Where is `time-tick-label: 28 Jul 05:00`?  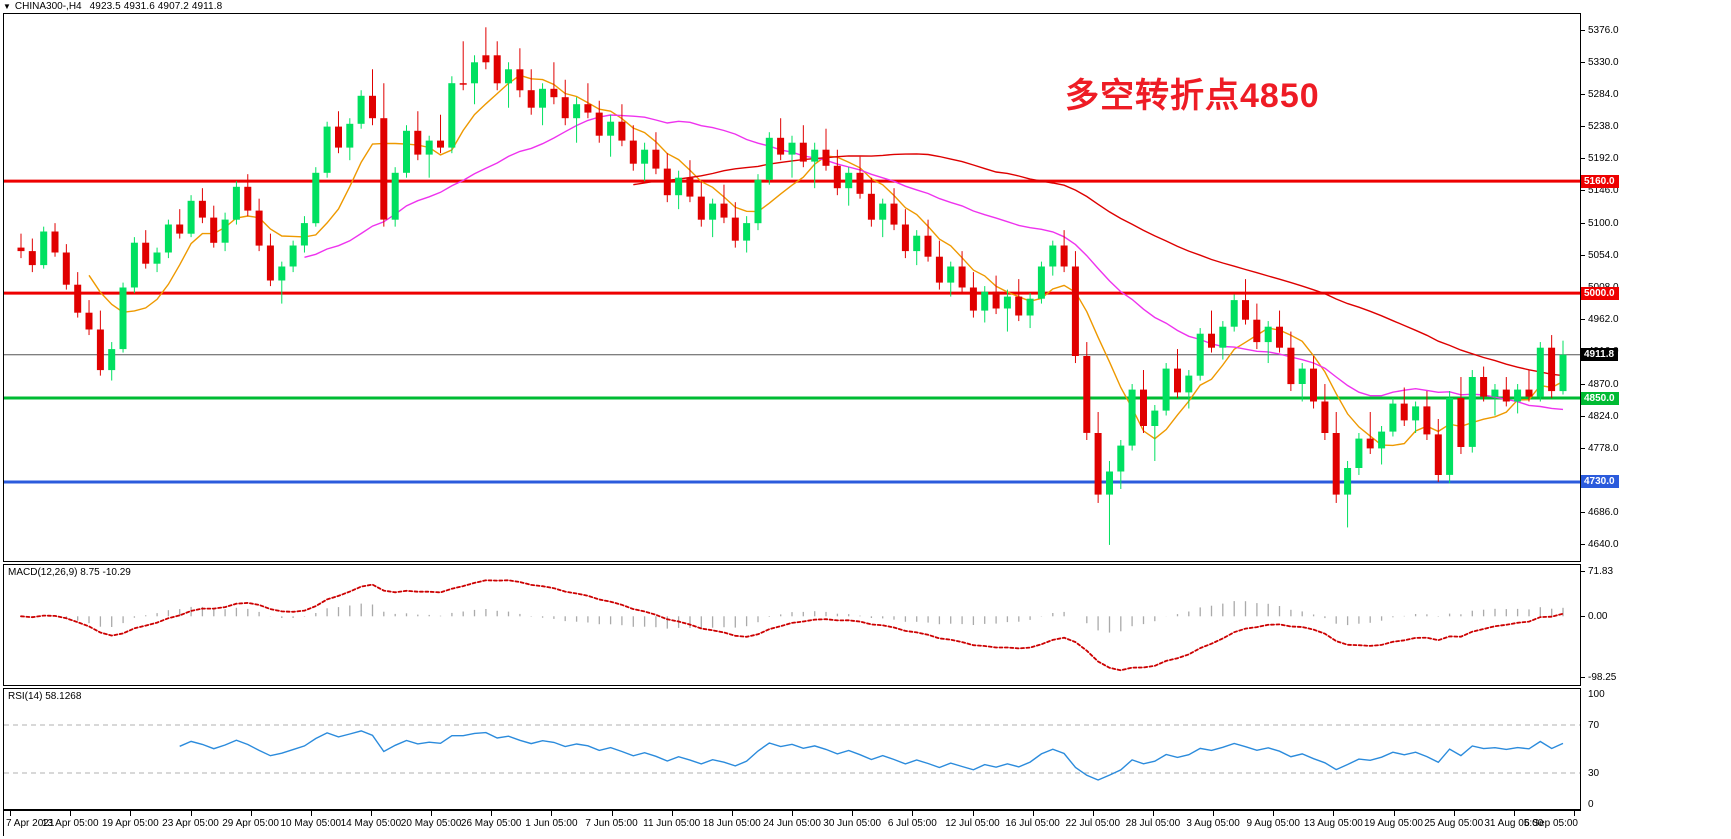 time-tick-label: 28 Jul 05:00 is located at coordinates (1153, 823).